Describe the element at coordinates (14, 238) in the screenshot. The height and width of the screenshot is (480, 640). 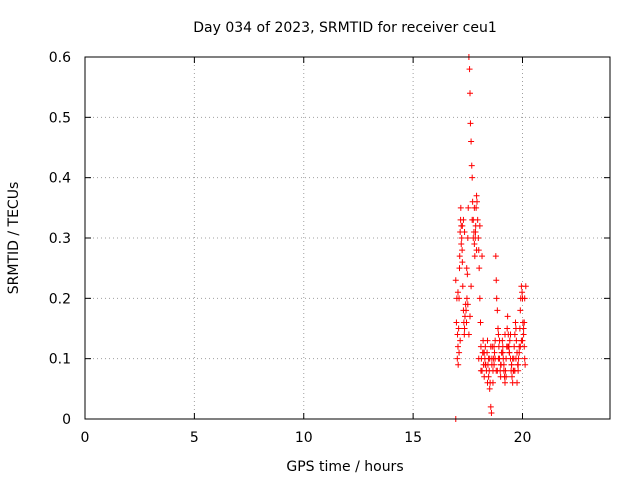
I see `y-axis-title: SRMTID / TECUs` at that location.